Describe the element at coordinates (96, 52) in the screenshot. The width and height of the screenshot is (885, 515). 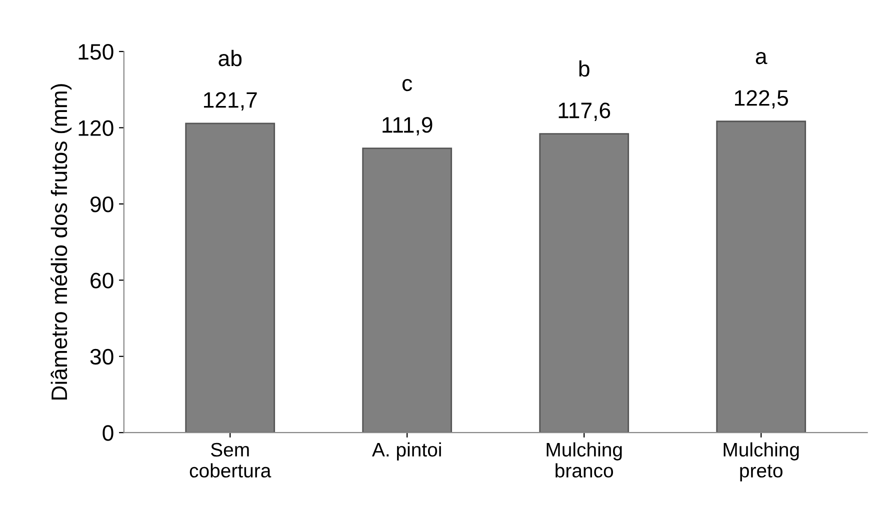
I see `y-tick-label: 150` at that location.